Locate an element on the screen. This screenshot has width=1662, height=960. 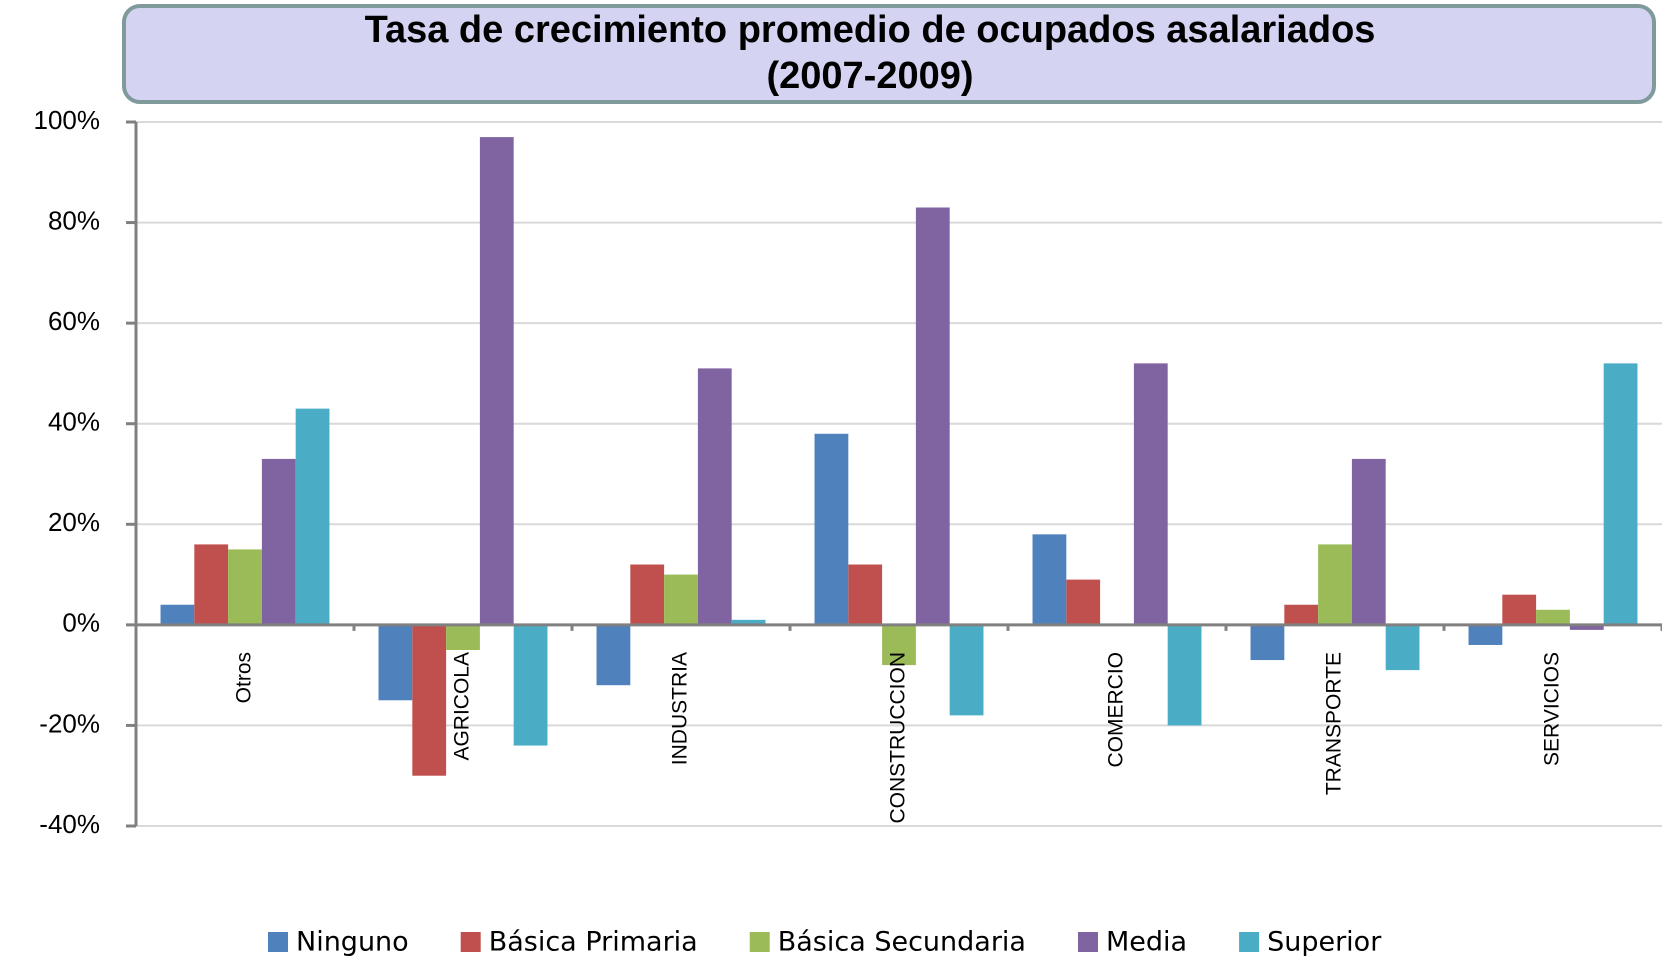
legend-label: Ninguno is located at coordinates (352, 942).